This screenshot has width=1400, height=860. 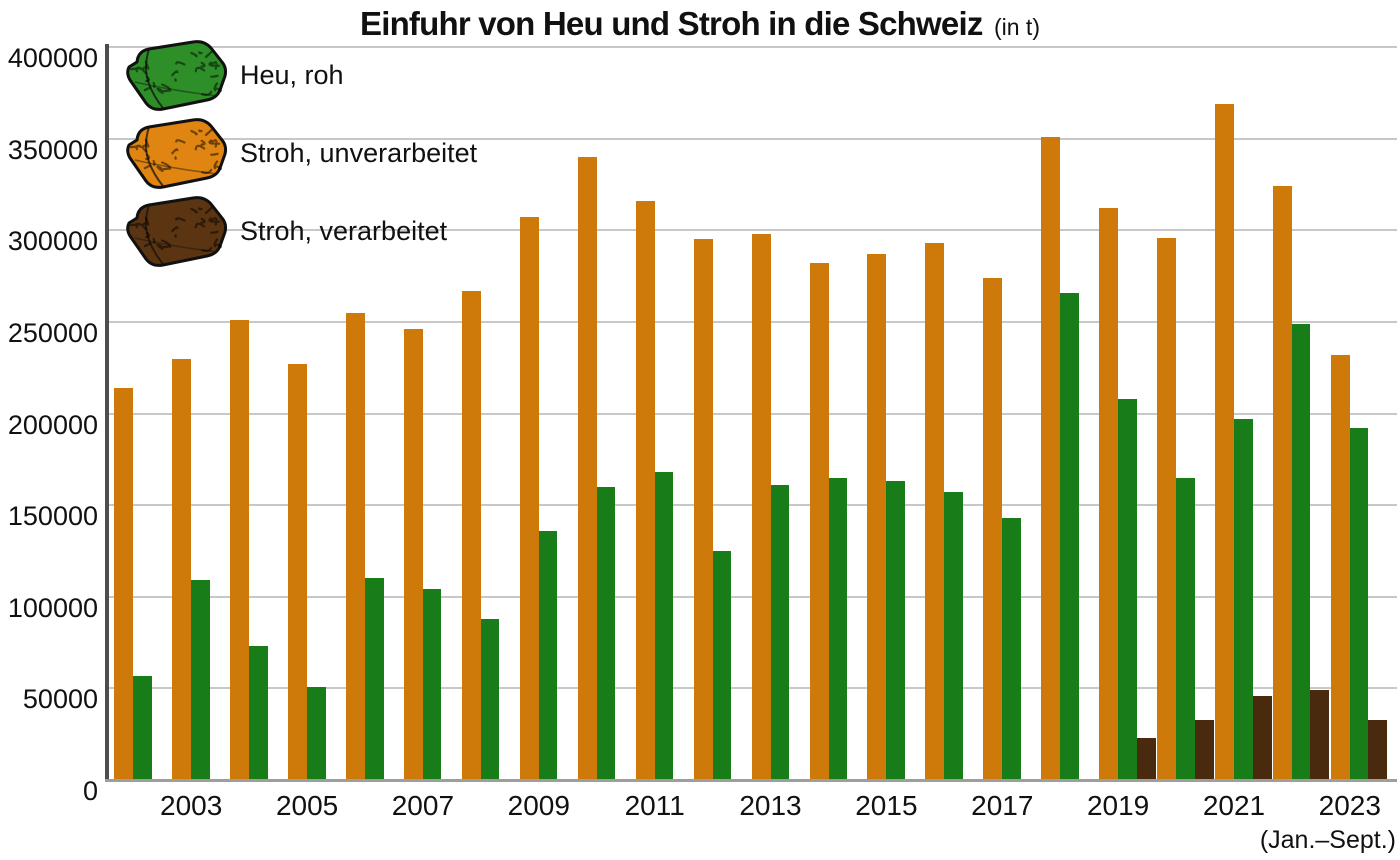 What do you see at coordinates (182, 569) in the screenshot?
I see `bar-stroh-unverarbeitet-2003` at bounding box center [182, 569].